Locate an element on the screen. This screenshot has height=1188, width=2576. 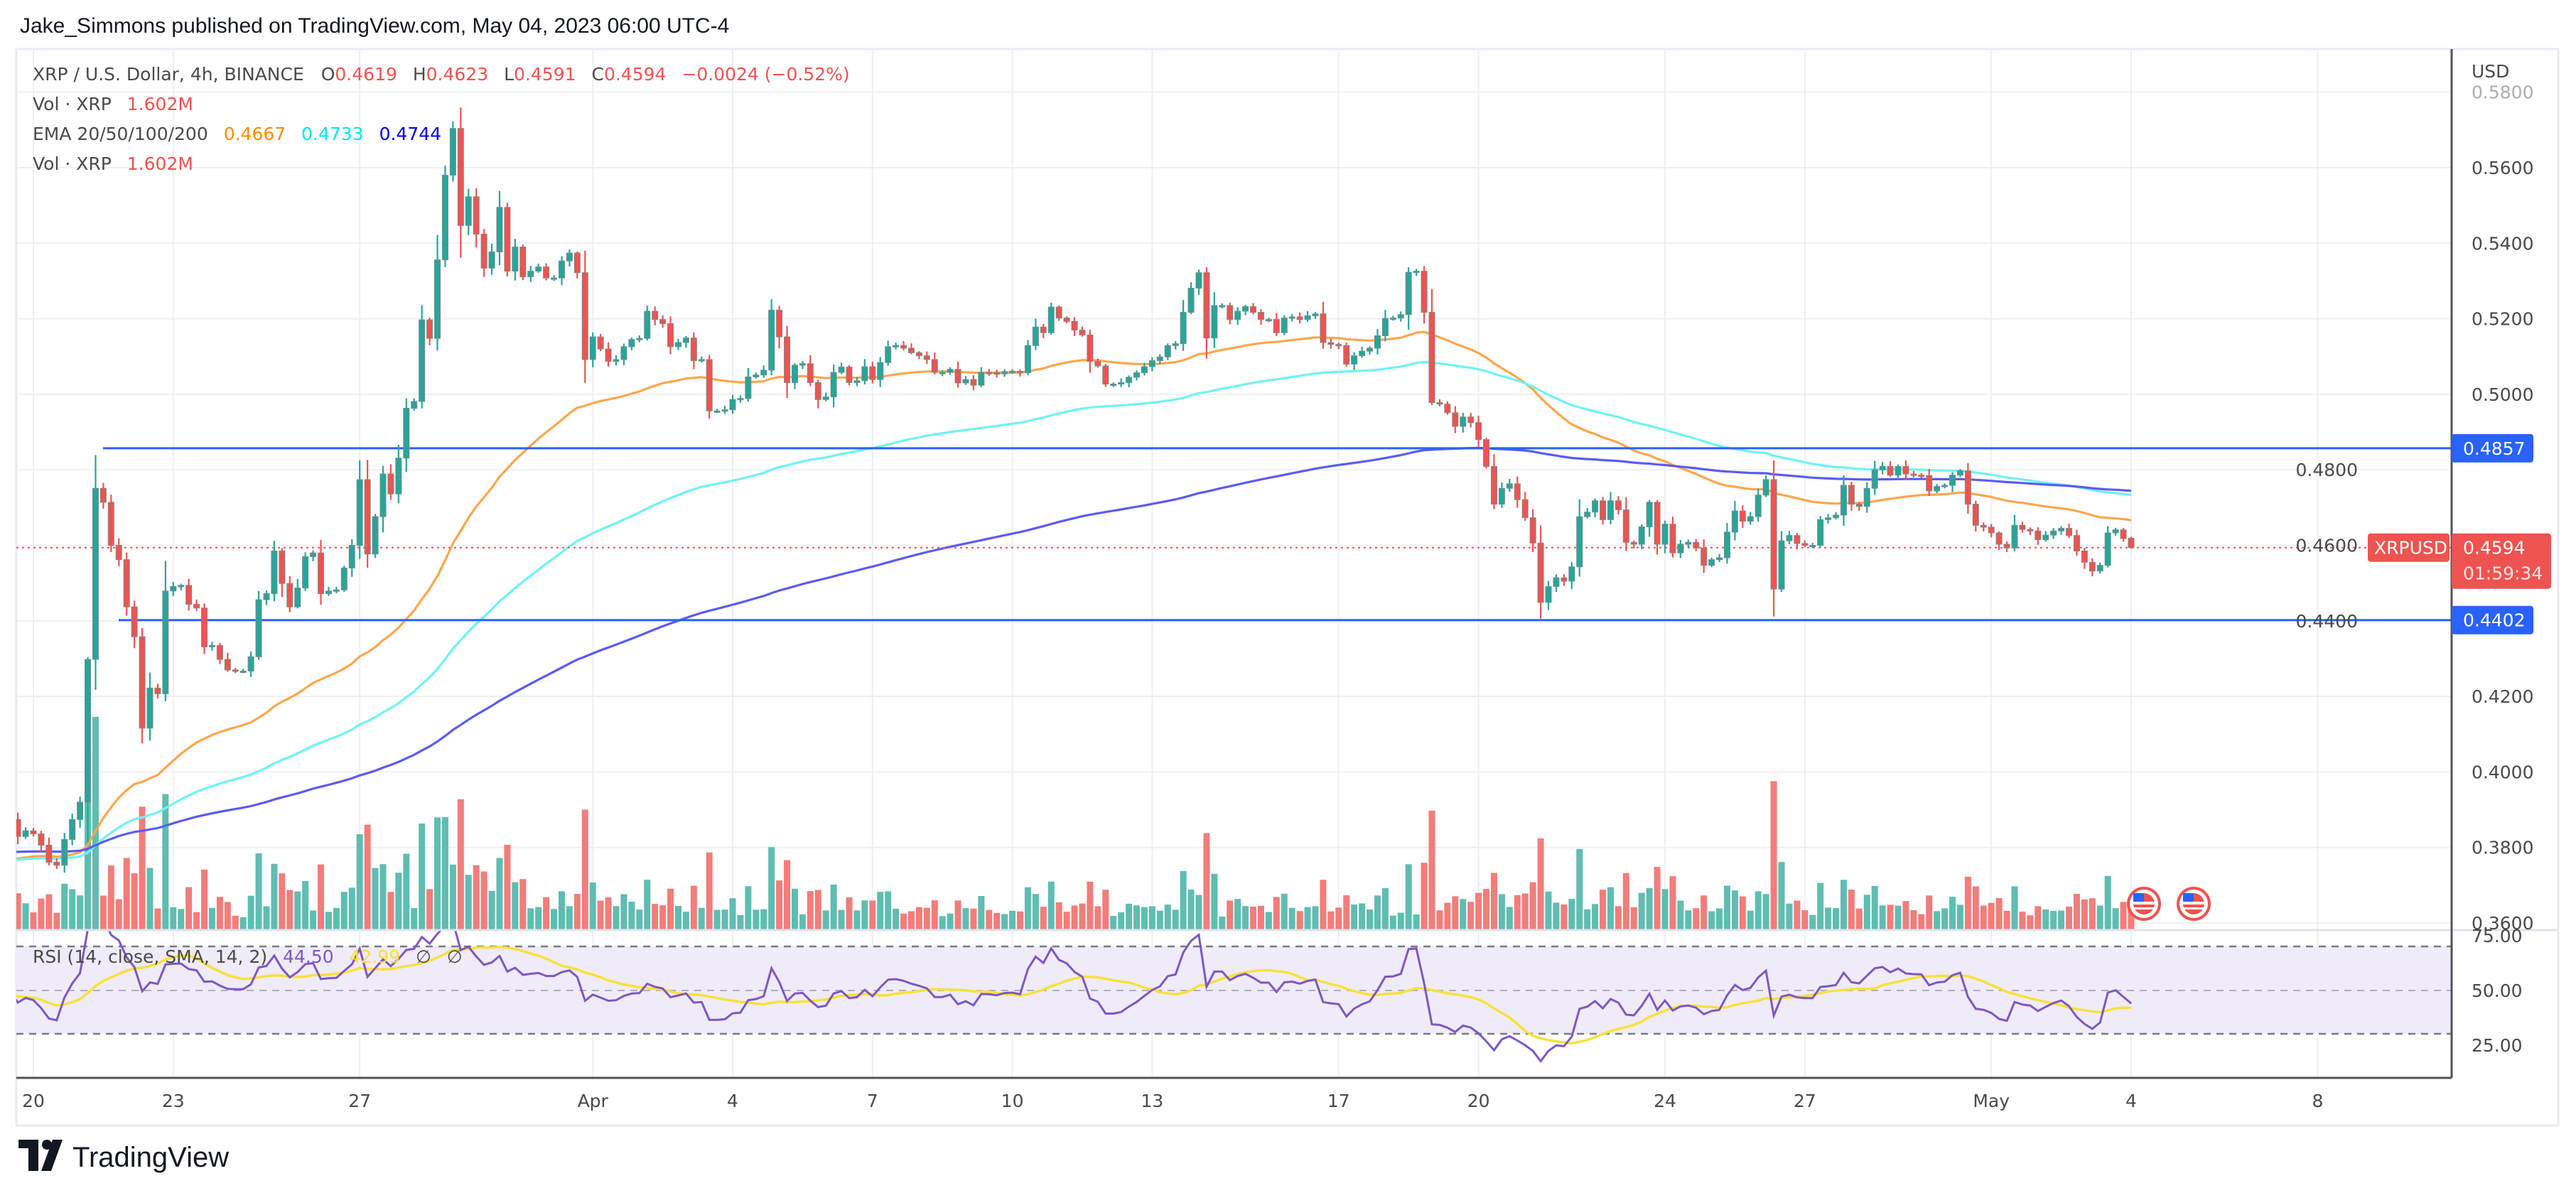
currency-label: USD is located at coordinates (2490, 71).